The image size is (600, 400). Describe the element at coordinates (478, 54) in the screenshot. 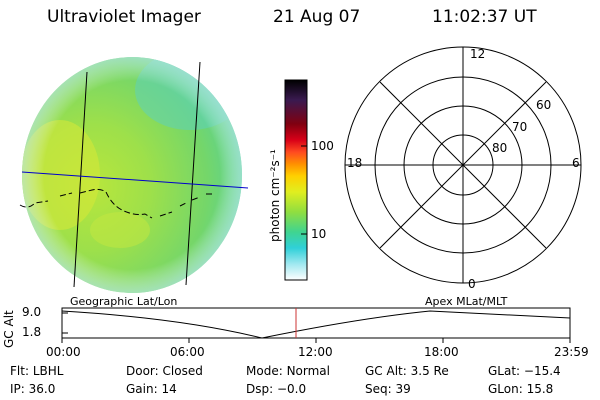

I see `mlt-label-12: 12` at that location.